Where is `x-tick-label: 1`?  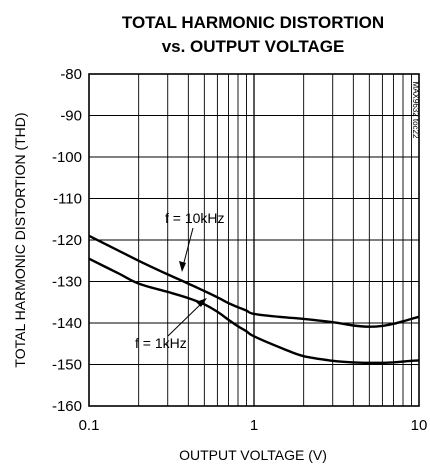
x-tick-label: 1 is located at coordinates (254, 425).